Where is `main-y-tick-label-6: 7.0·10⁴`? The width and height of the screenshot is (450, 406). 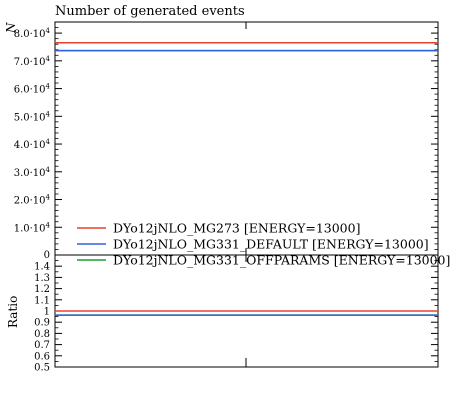
main-y-tick-label-6: 7.0·10⁴ is located at coordinates (32, 61).